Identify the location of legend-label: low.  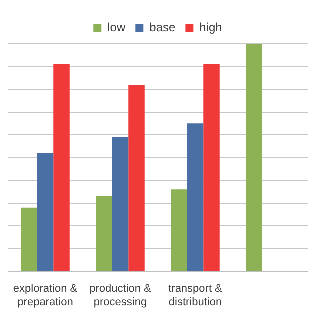
(117, 27).